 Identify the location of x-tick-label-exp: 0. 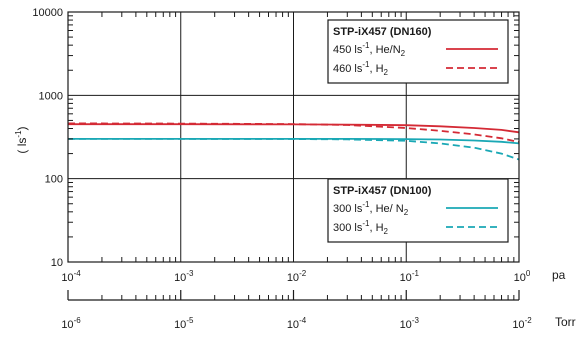
(528, 273).